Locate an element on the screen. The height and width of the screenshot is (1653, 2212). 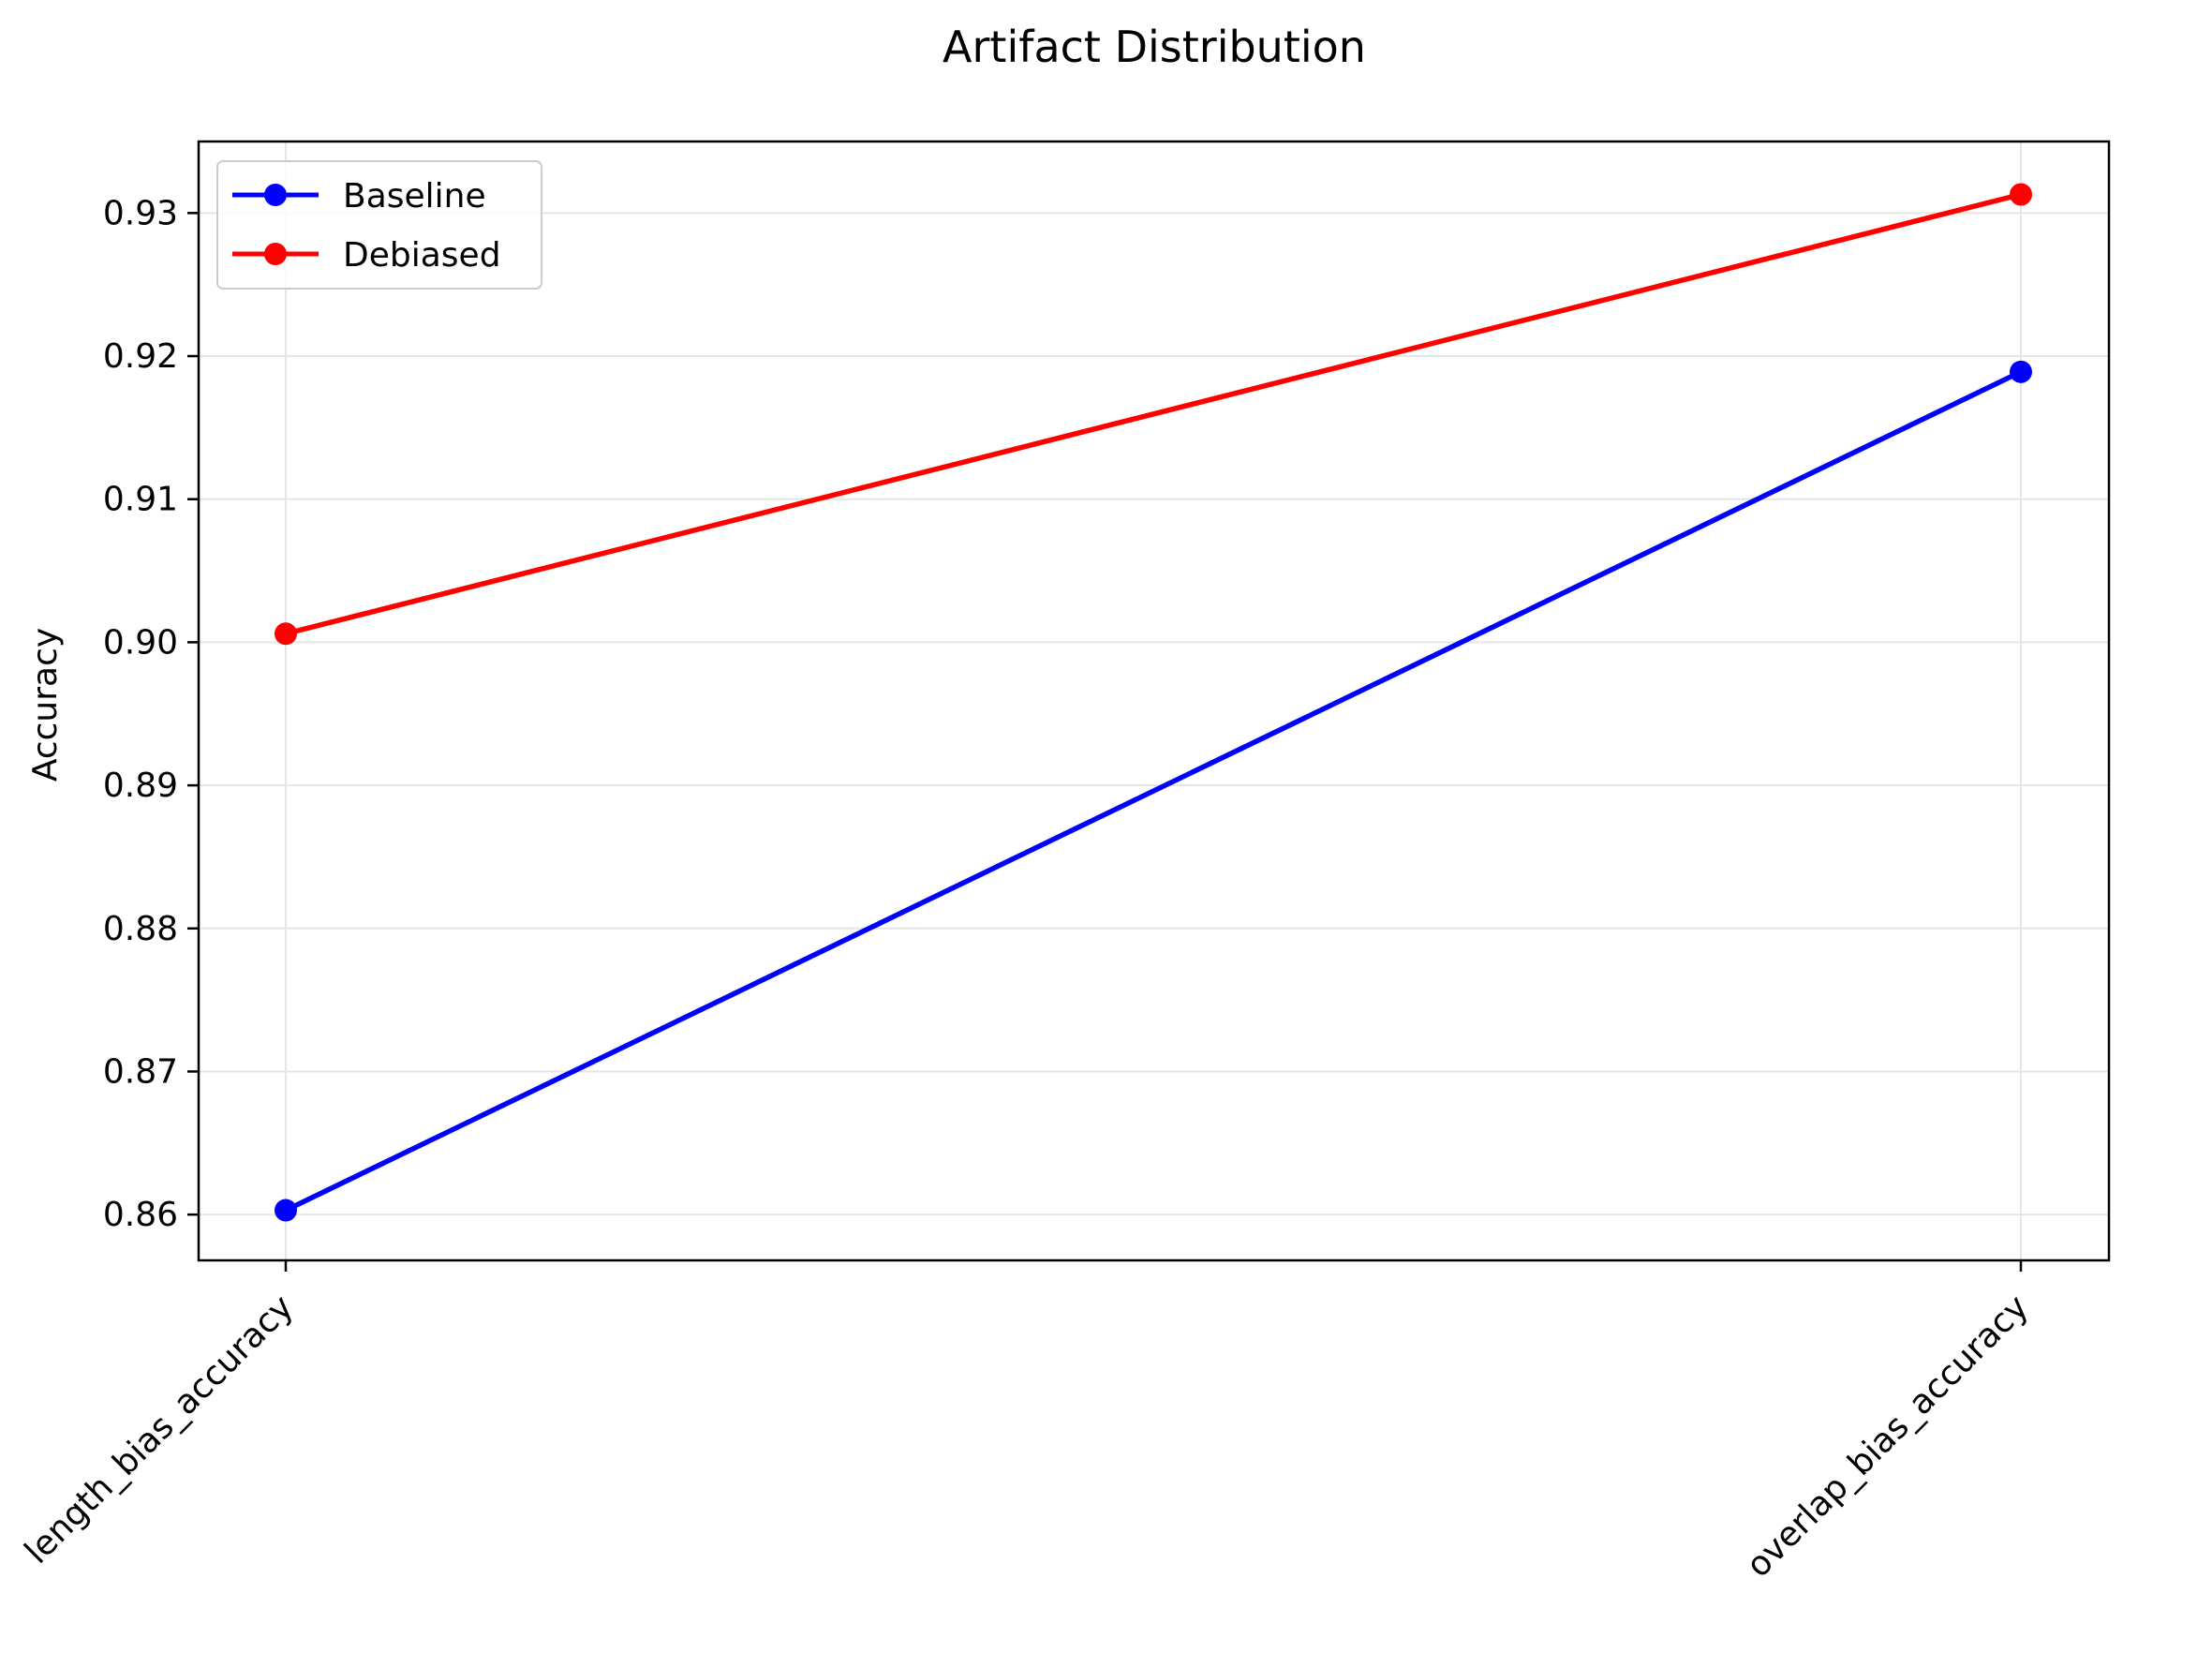
legend-marker-baseline is located at coordinates (275, 195).